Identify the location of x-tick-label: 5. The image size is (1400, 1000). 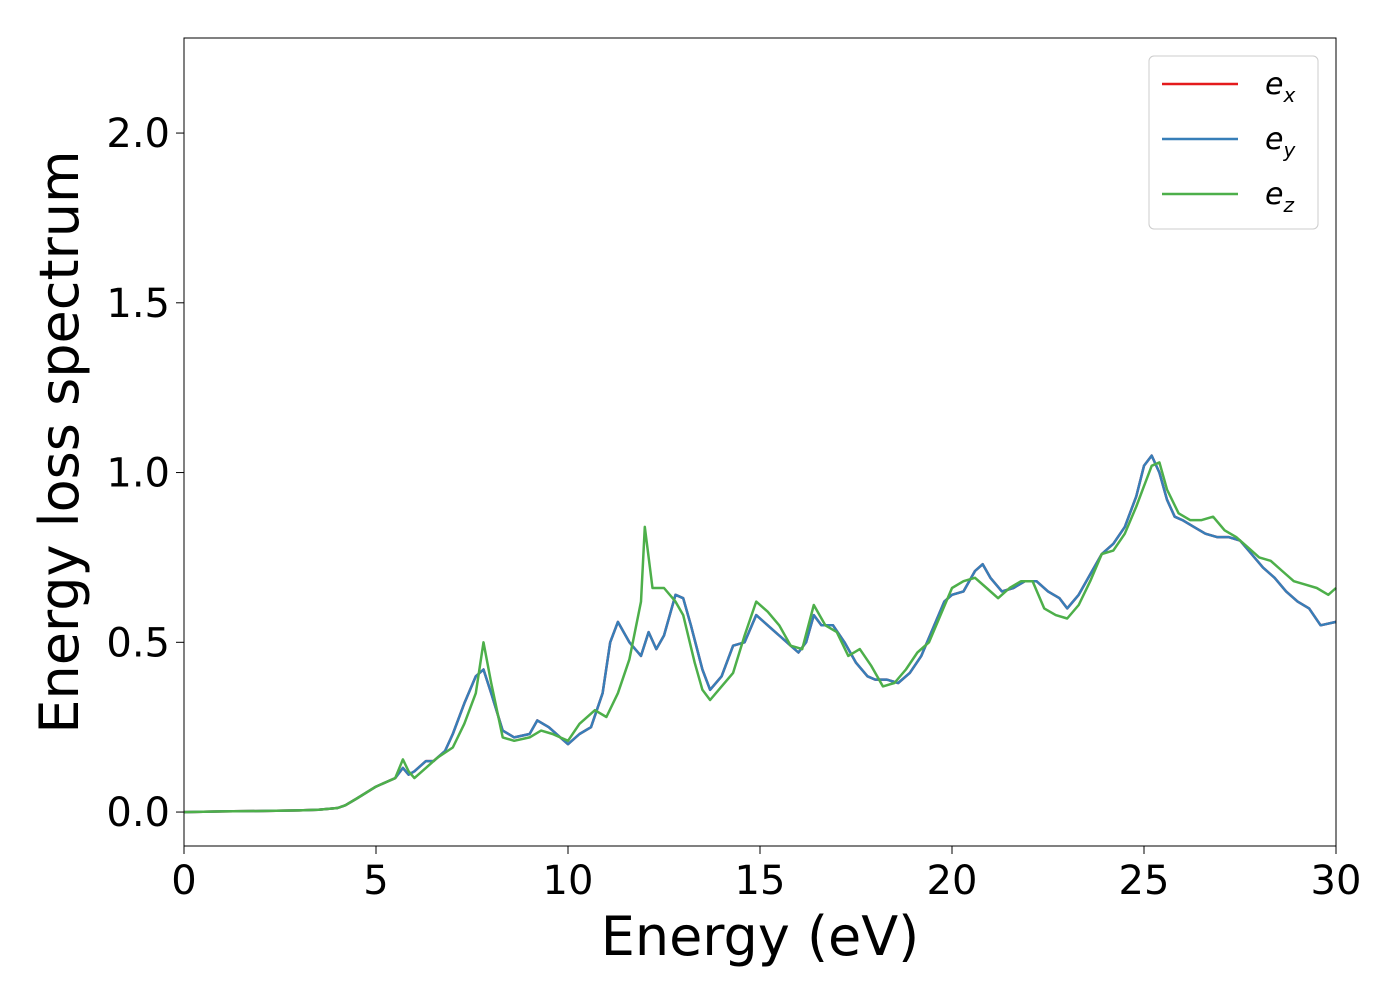
(375, 881).